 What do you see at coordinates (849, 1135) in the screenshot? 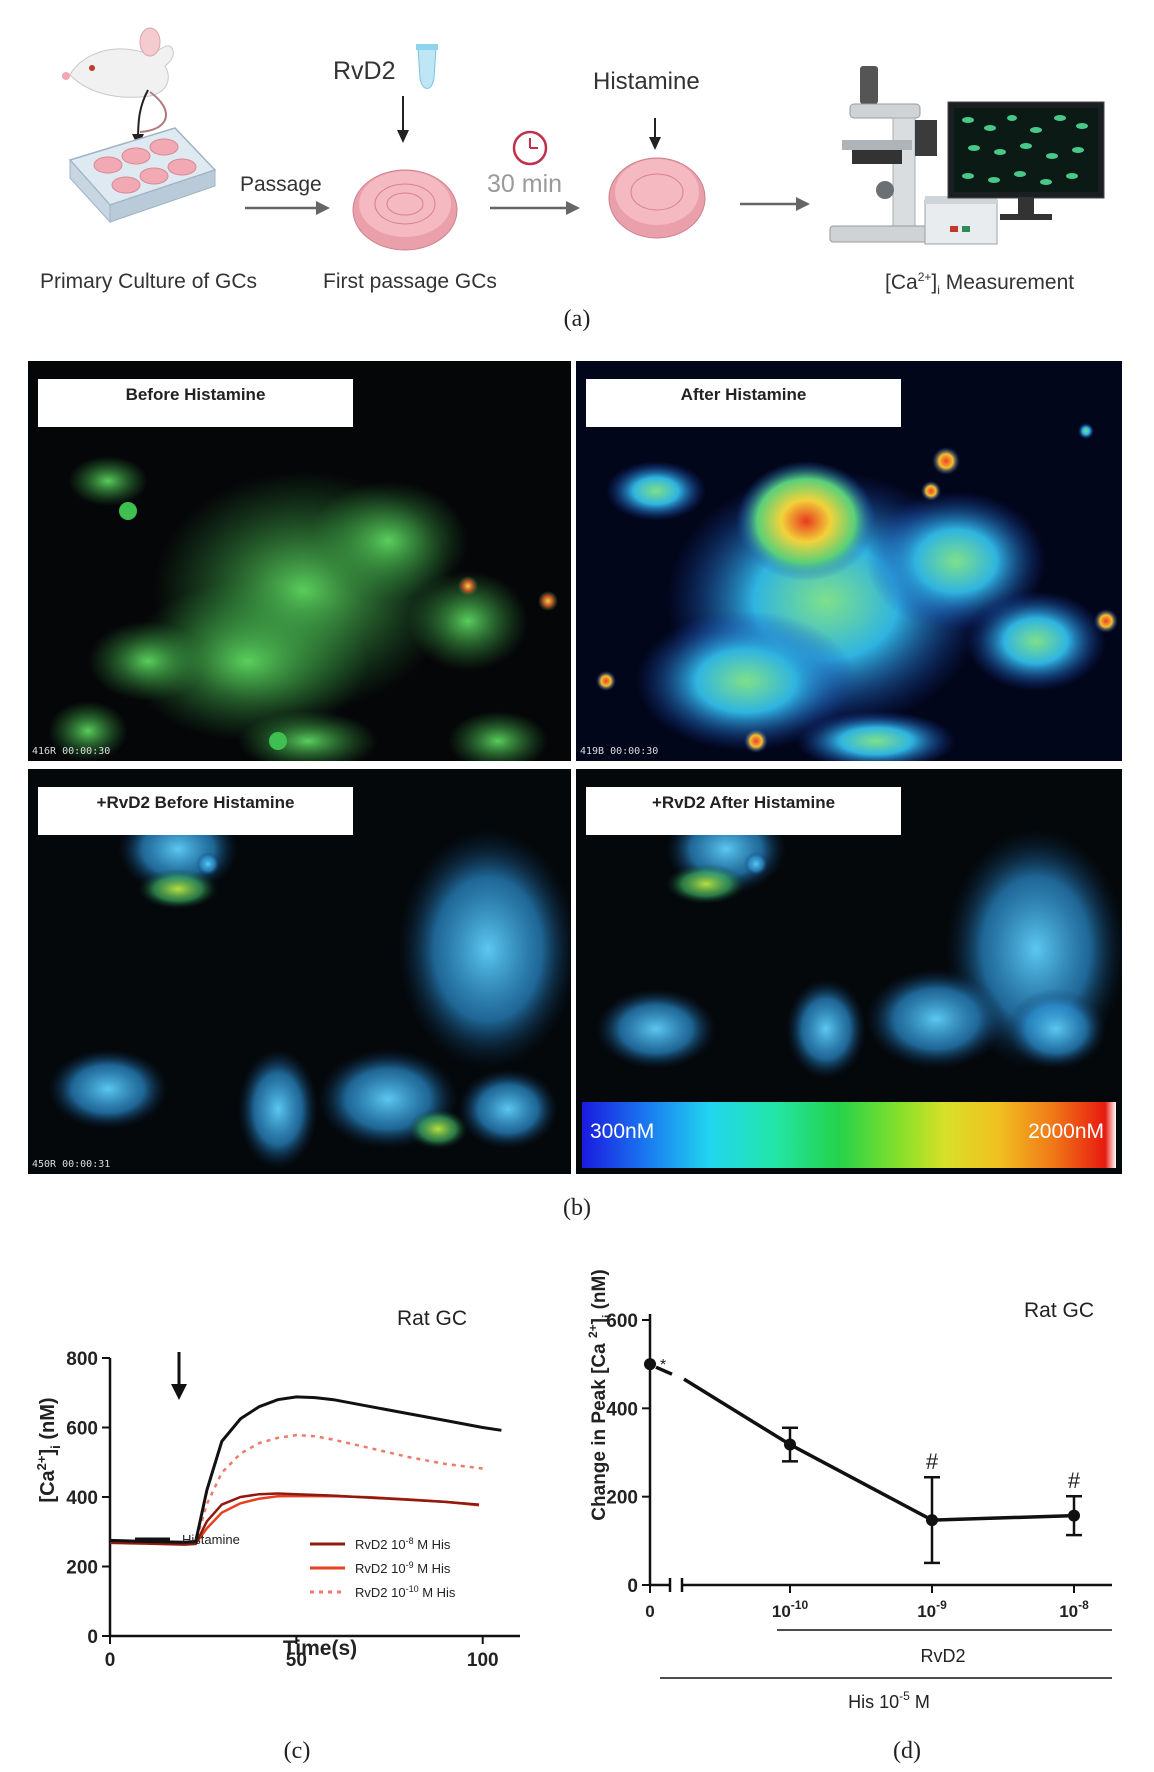
I see `calcium-colorbar: 300nM 2000nM` at bounding box center [849, 1135].